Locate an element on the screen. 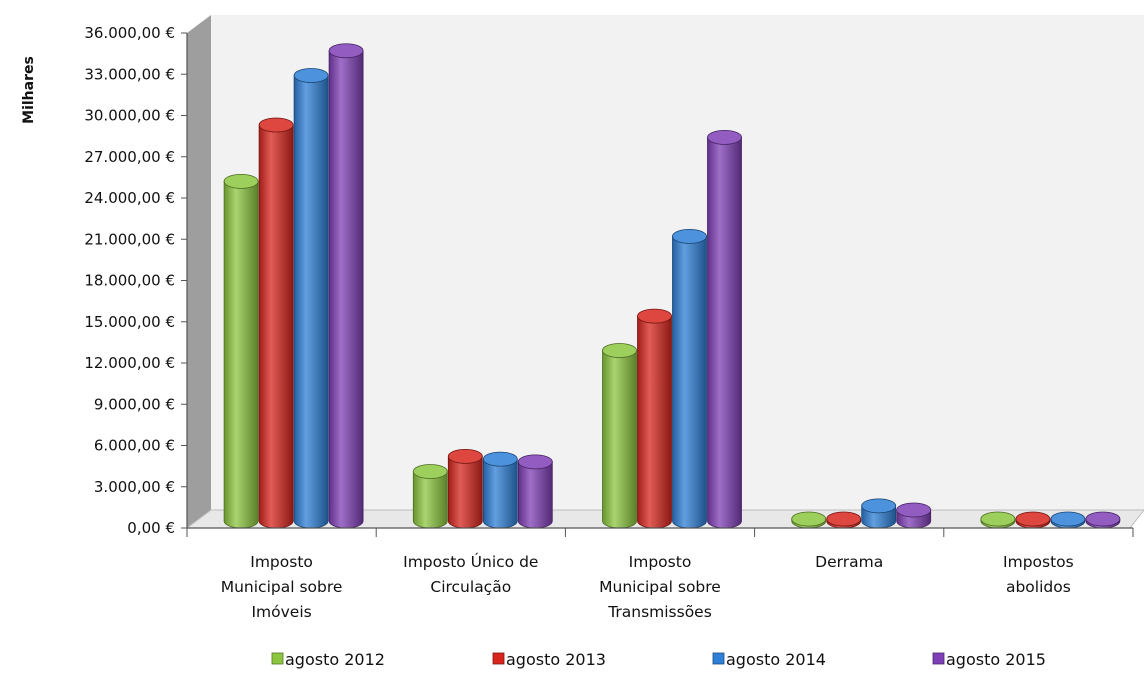 The image size is (1144, 677). y-tick-label: 12.000,00 € is located at coordinates (129, 363).